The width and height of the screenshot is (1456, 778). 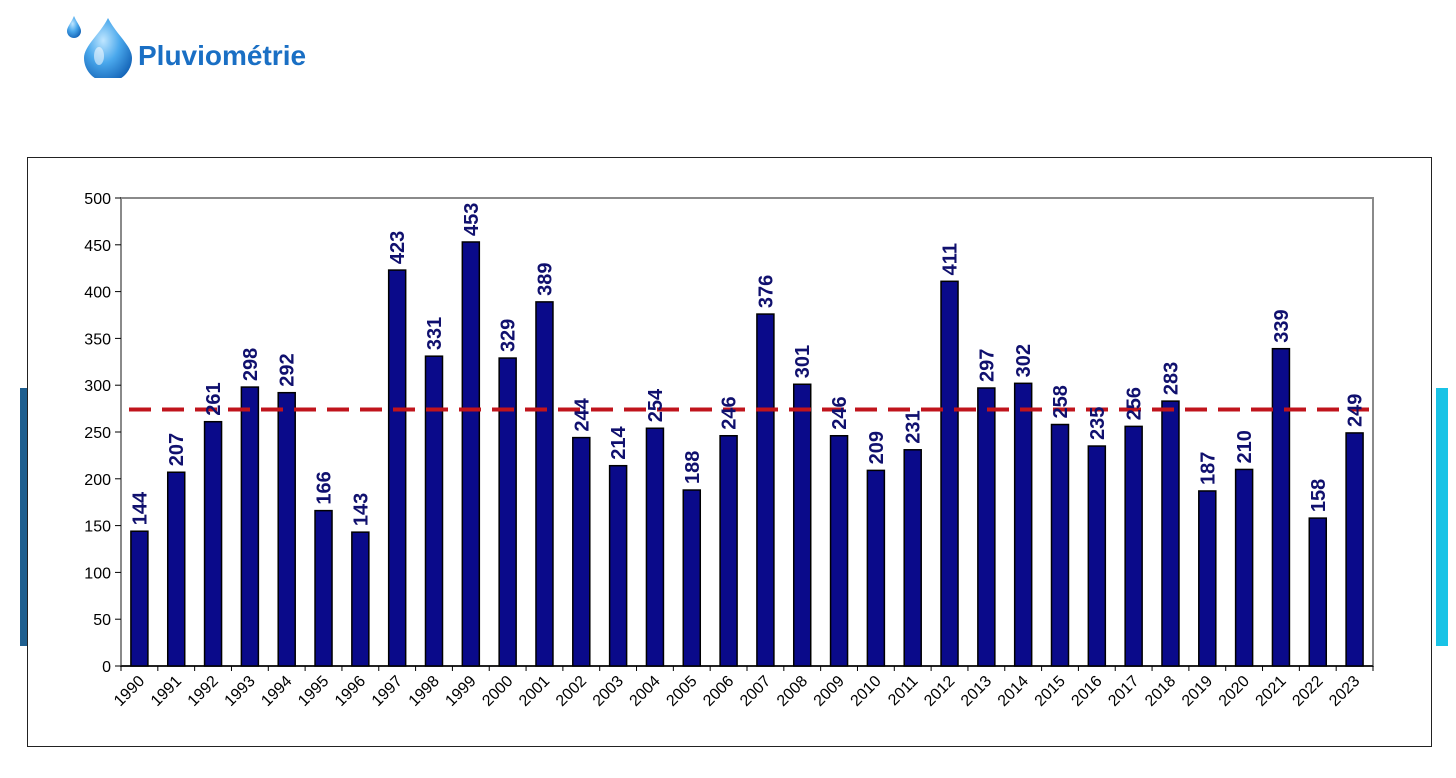 What do you see at coordinates (765, 490) in the screenshot?
I see `bar-2007` at bounding box center [765, 490].